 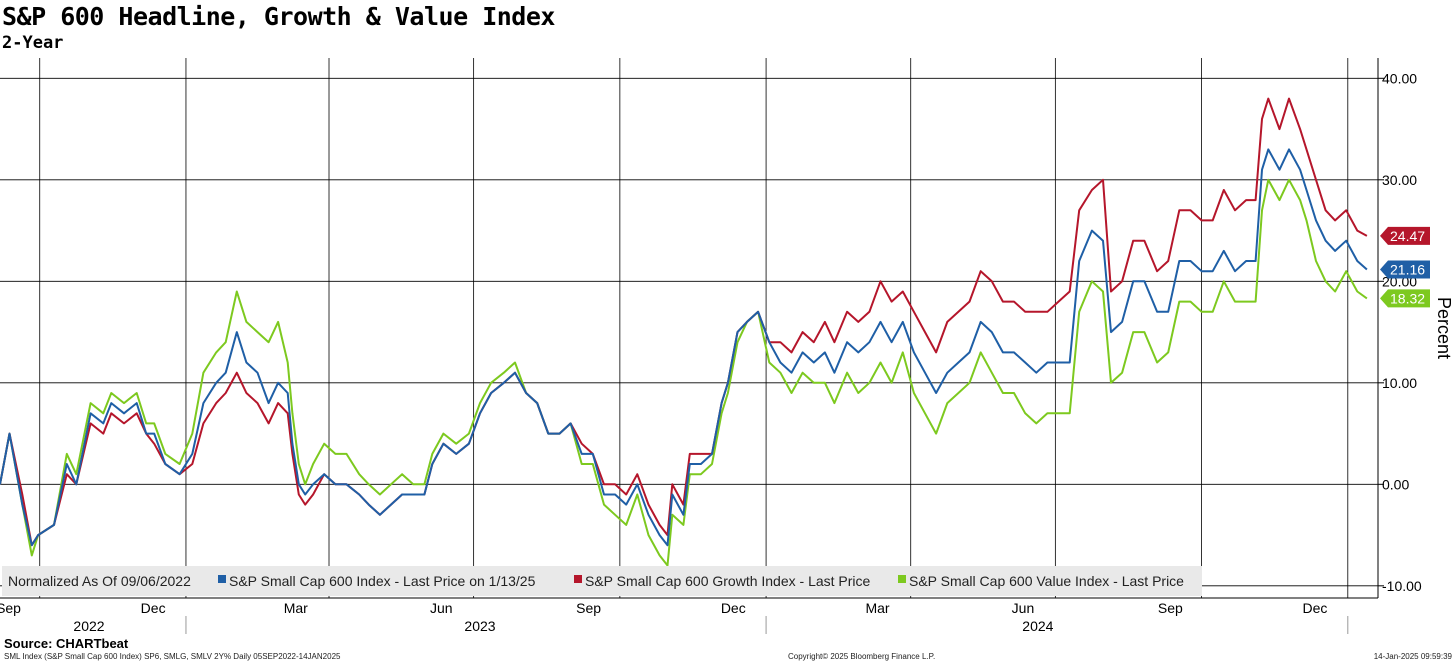 What do you see at coordinates (1407, 270) in the screenshot?
I see `last-value-text: 21.16` at bounding box center [1407, 270].